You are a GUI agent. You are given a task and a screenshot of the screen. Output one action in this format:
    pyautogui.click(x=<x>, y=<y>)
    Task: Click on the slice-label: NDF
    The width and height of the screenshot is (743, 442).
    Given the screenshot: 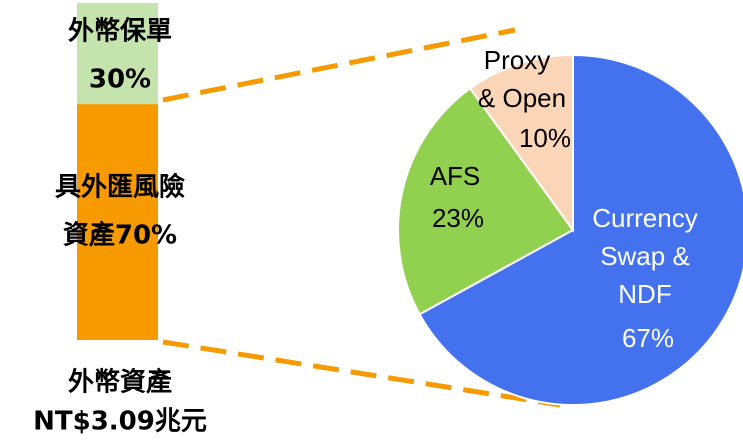 What is the action you would take?
    pyautogui.click(x=644, y=294)
    